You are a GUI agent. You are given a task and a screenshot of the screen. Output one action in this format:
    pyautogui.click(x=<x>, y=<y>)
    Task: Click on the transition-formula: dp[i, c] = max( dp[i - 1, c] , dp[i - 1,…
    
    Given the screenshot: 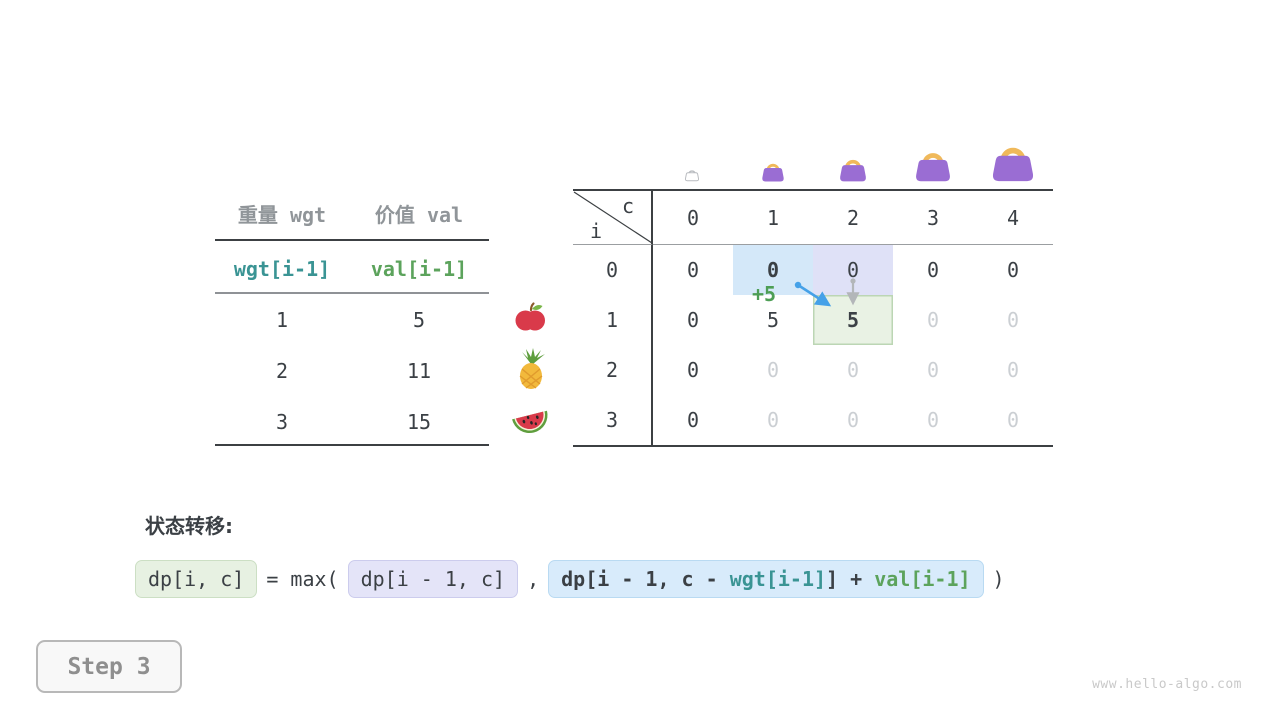 What is the action you would take?
    pyautogui.click(x=570, y=579)
    